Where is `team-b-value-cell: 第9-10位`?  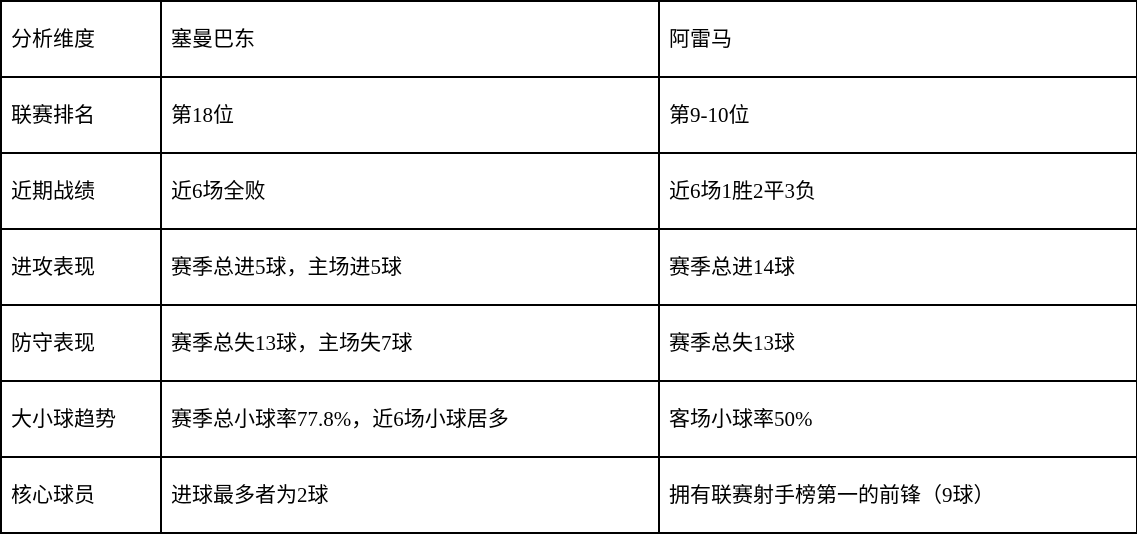
team-b-value-cell: 第9-10位 is located at coordinates (897, 115).